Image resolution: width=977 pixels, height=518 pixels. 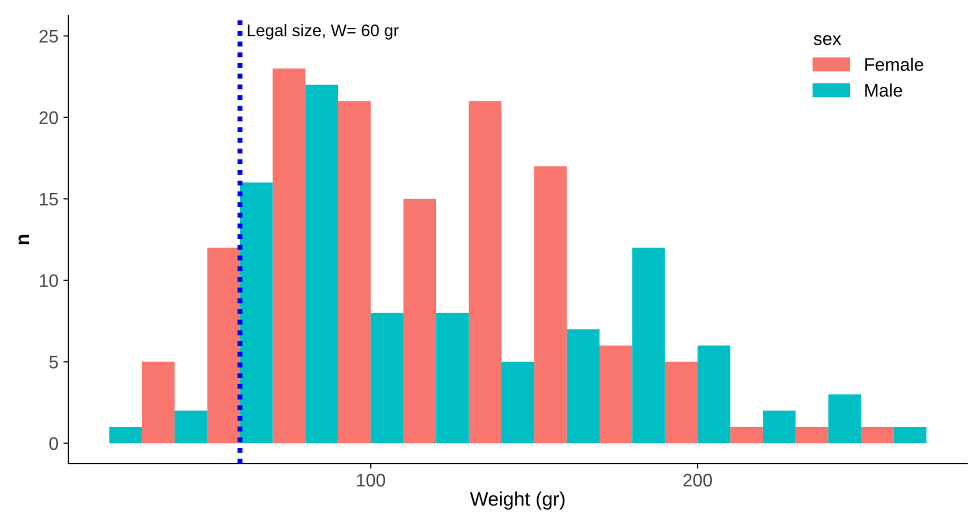 What do you see at coordinates (53, 362) in the screenshot?
I see `y-tick-label: 5` at bounding box center [53, 362].